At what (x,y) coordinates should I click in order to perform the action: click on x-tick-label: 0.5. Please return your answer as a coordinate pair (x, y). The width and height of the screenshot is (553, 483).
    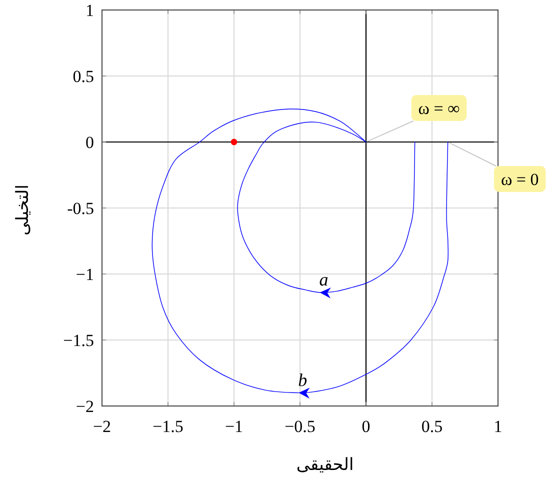
    Looking at the image, I should click on (432, 426).